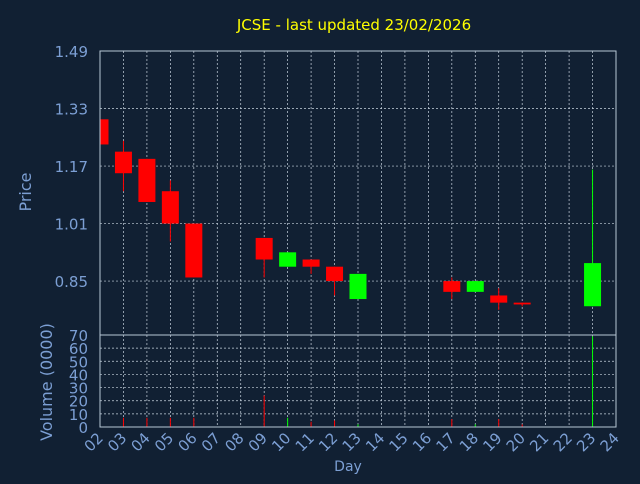 Image resolution: width=640 pixels, height=484 pixels. I want to click on x-tick-label: 12, so click(328, 442).